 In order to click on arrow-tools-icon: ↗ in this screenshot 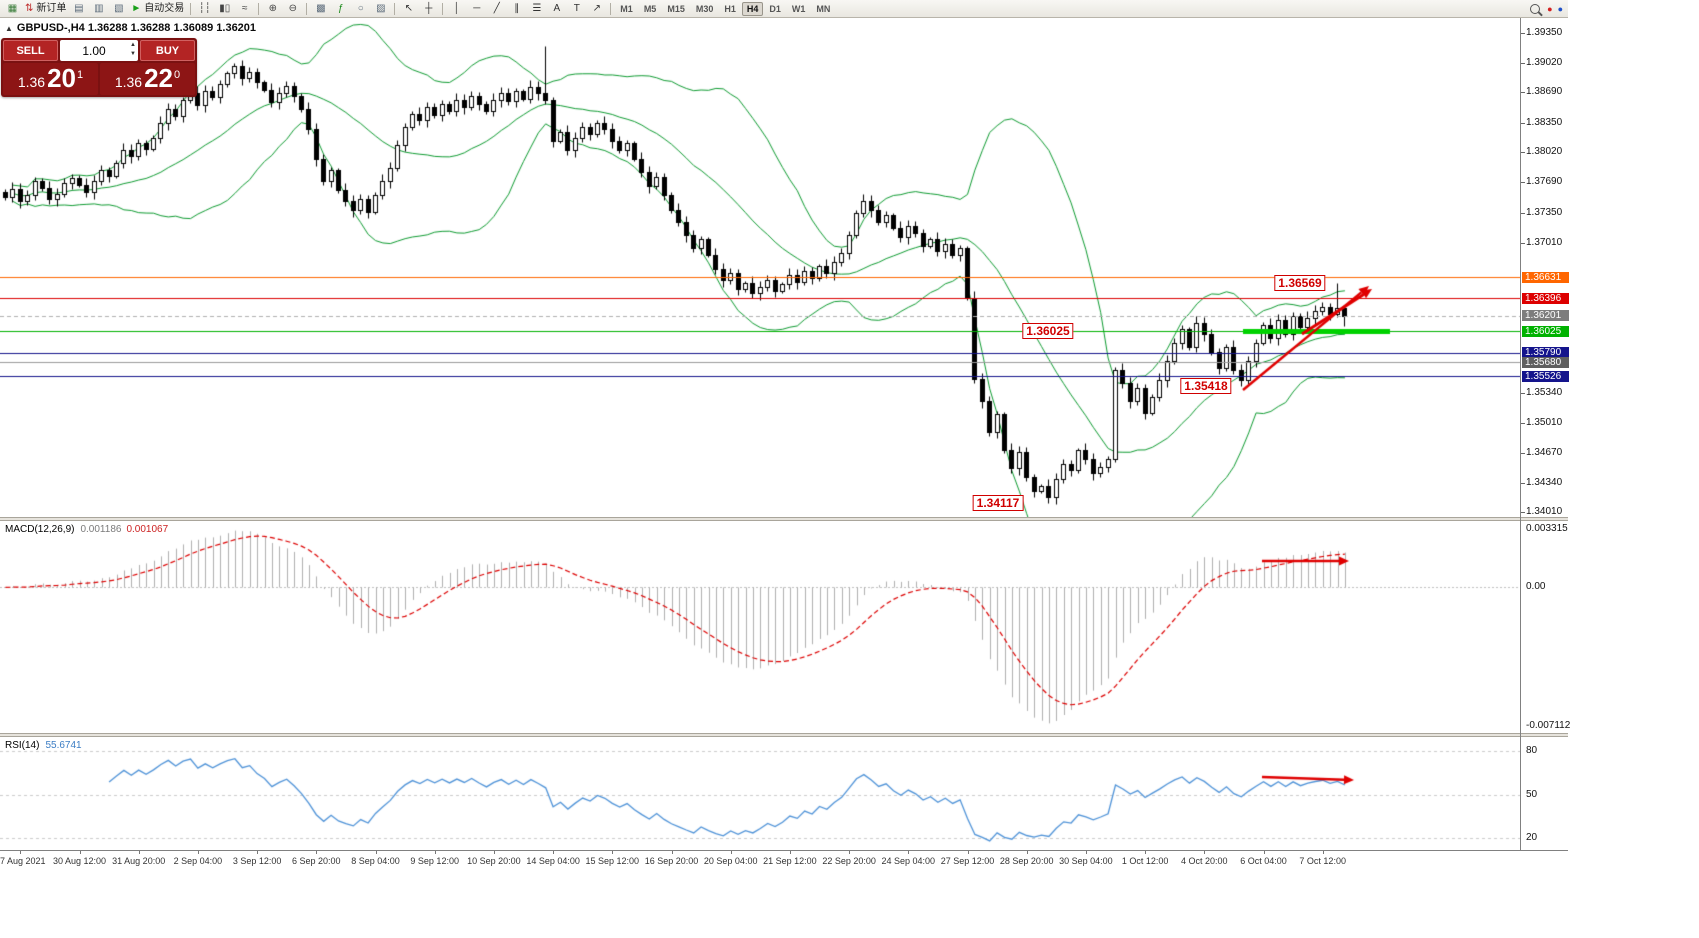, I will do `click(596, 8)`.